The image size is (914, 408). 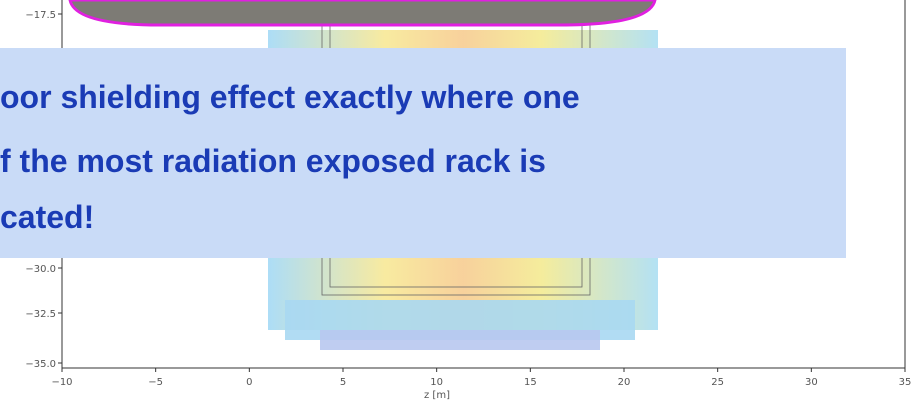 What do you see at coordinates (40, 364) in the screenshot?
I see `y-tick-label: −35.0` at bounding box center [40, 364].